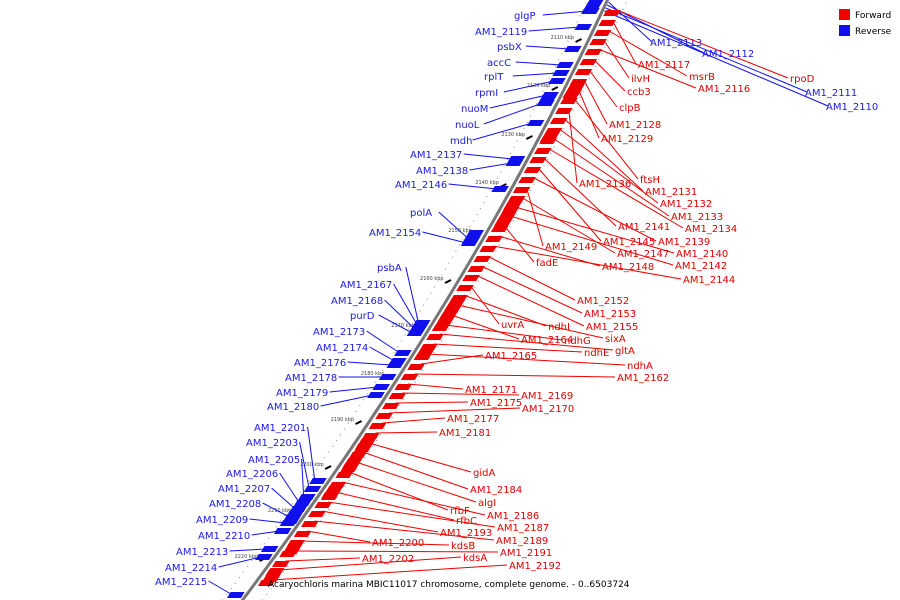 Image resolution: width=900 pixels, height=600 pixels. What do you see at coordinates (526, 553) in the screenshot?
I see `forward-gene-label-am1-2191: AM1_2191` at bounding box center [526, 553].